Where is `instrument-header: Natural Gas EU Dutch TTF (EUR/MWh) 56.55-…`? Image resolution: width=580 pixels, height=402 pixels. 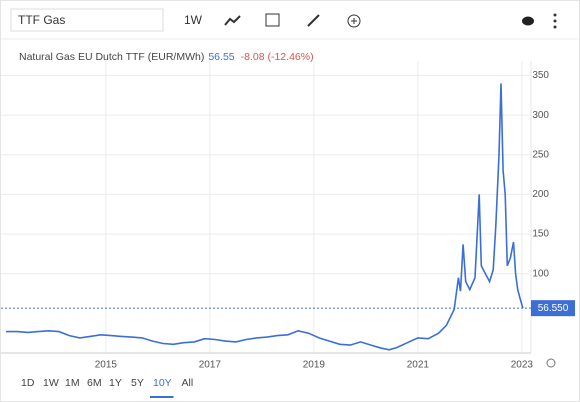
instrument-header: Natural Gas EU Dutch TTF (EUR/MWh) 56.55-… is located at coordinates (166, 57).